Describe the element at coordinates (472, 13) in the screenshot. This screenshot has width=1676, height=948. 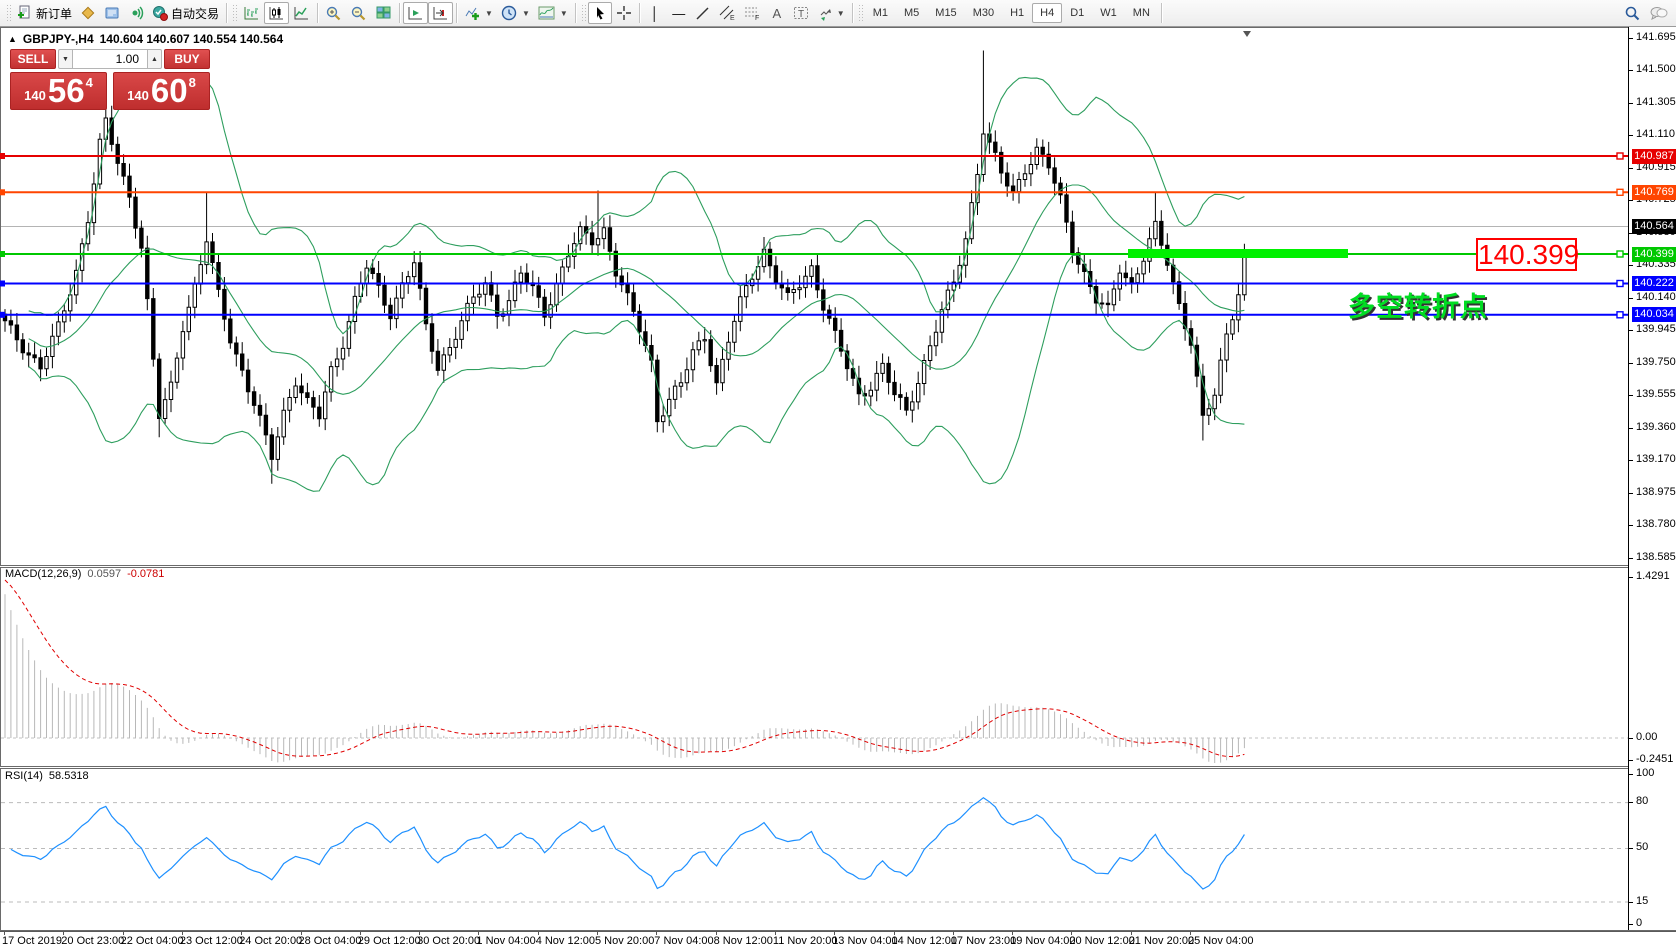
I see `indicators-icon` at that location.